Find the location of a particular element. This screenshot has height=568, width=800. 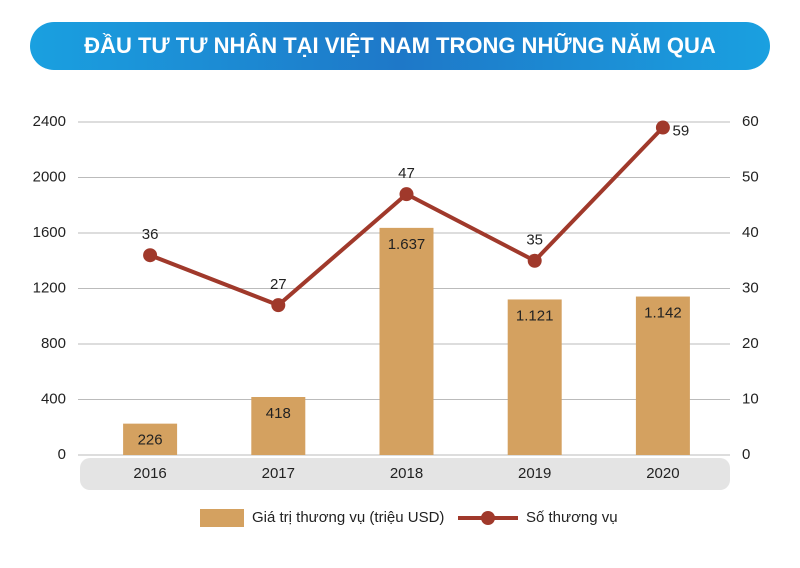

legend-label: Số thương vụ is located at coordinates (572, 517).